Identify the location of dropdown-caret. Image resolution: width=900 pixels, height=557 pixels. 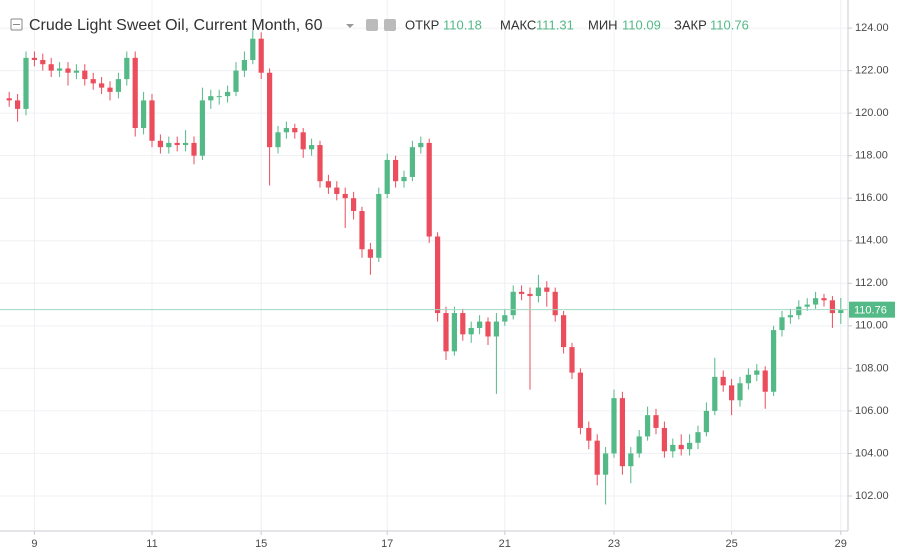
(350, 26).